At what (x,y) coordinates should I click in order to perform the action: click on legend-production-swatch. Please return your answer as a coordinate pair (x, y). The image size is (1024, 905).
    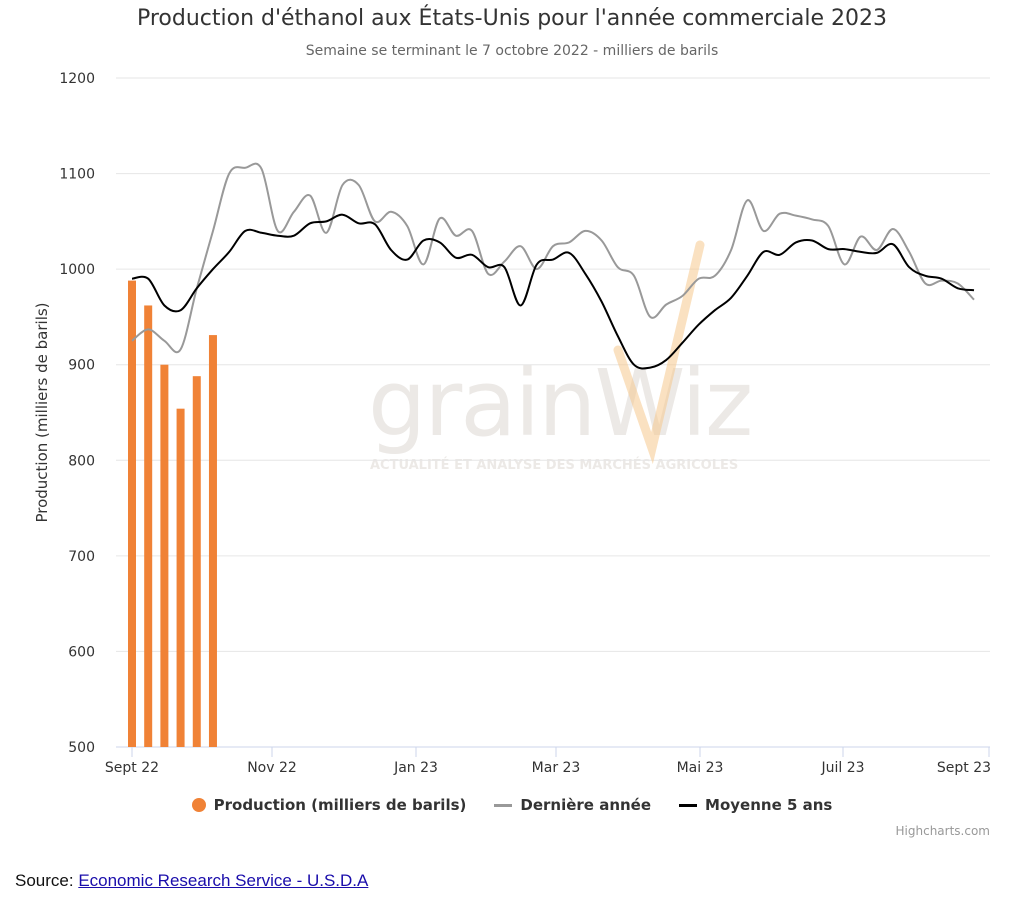
    Looking at the image, I should click on (198, 805).